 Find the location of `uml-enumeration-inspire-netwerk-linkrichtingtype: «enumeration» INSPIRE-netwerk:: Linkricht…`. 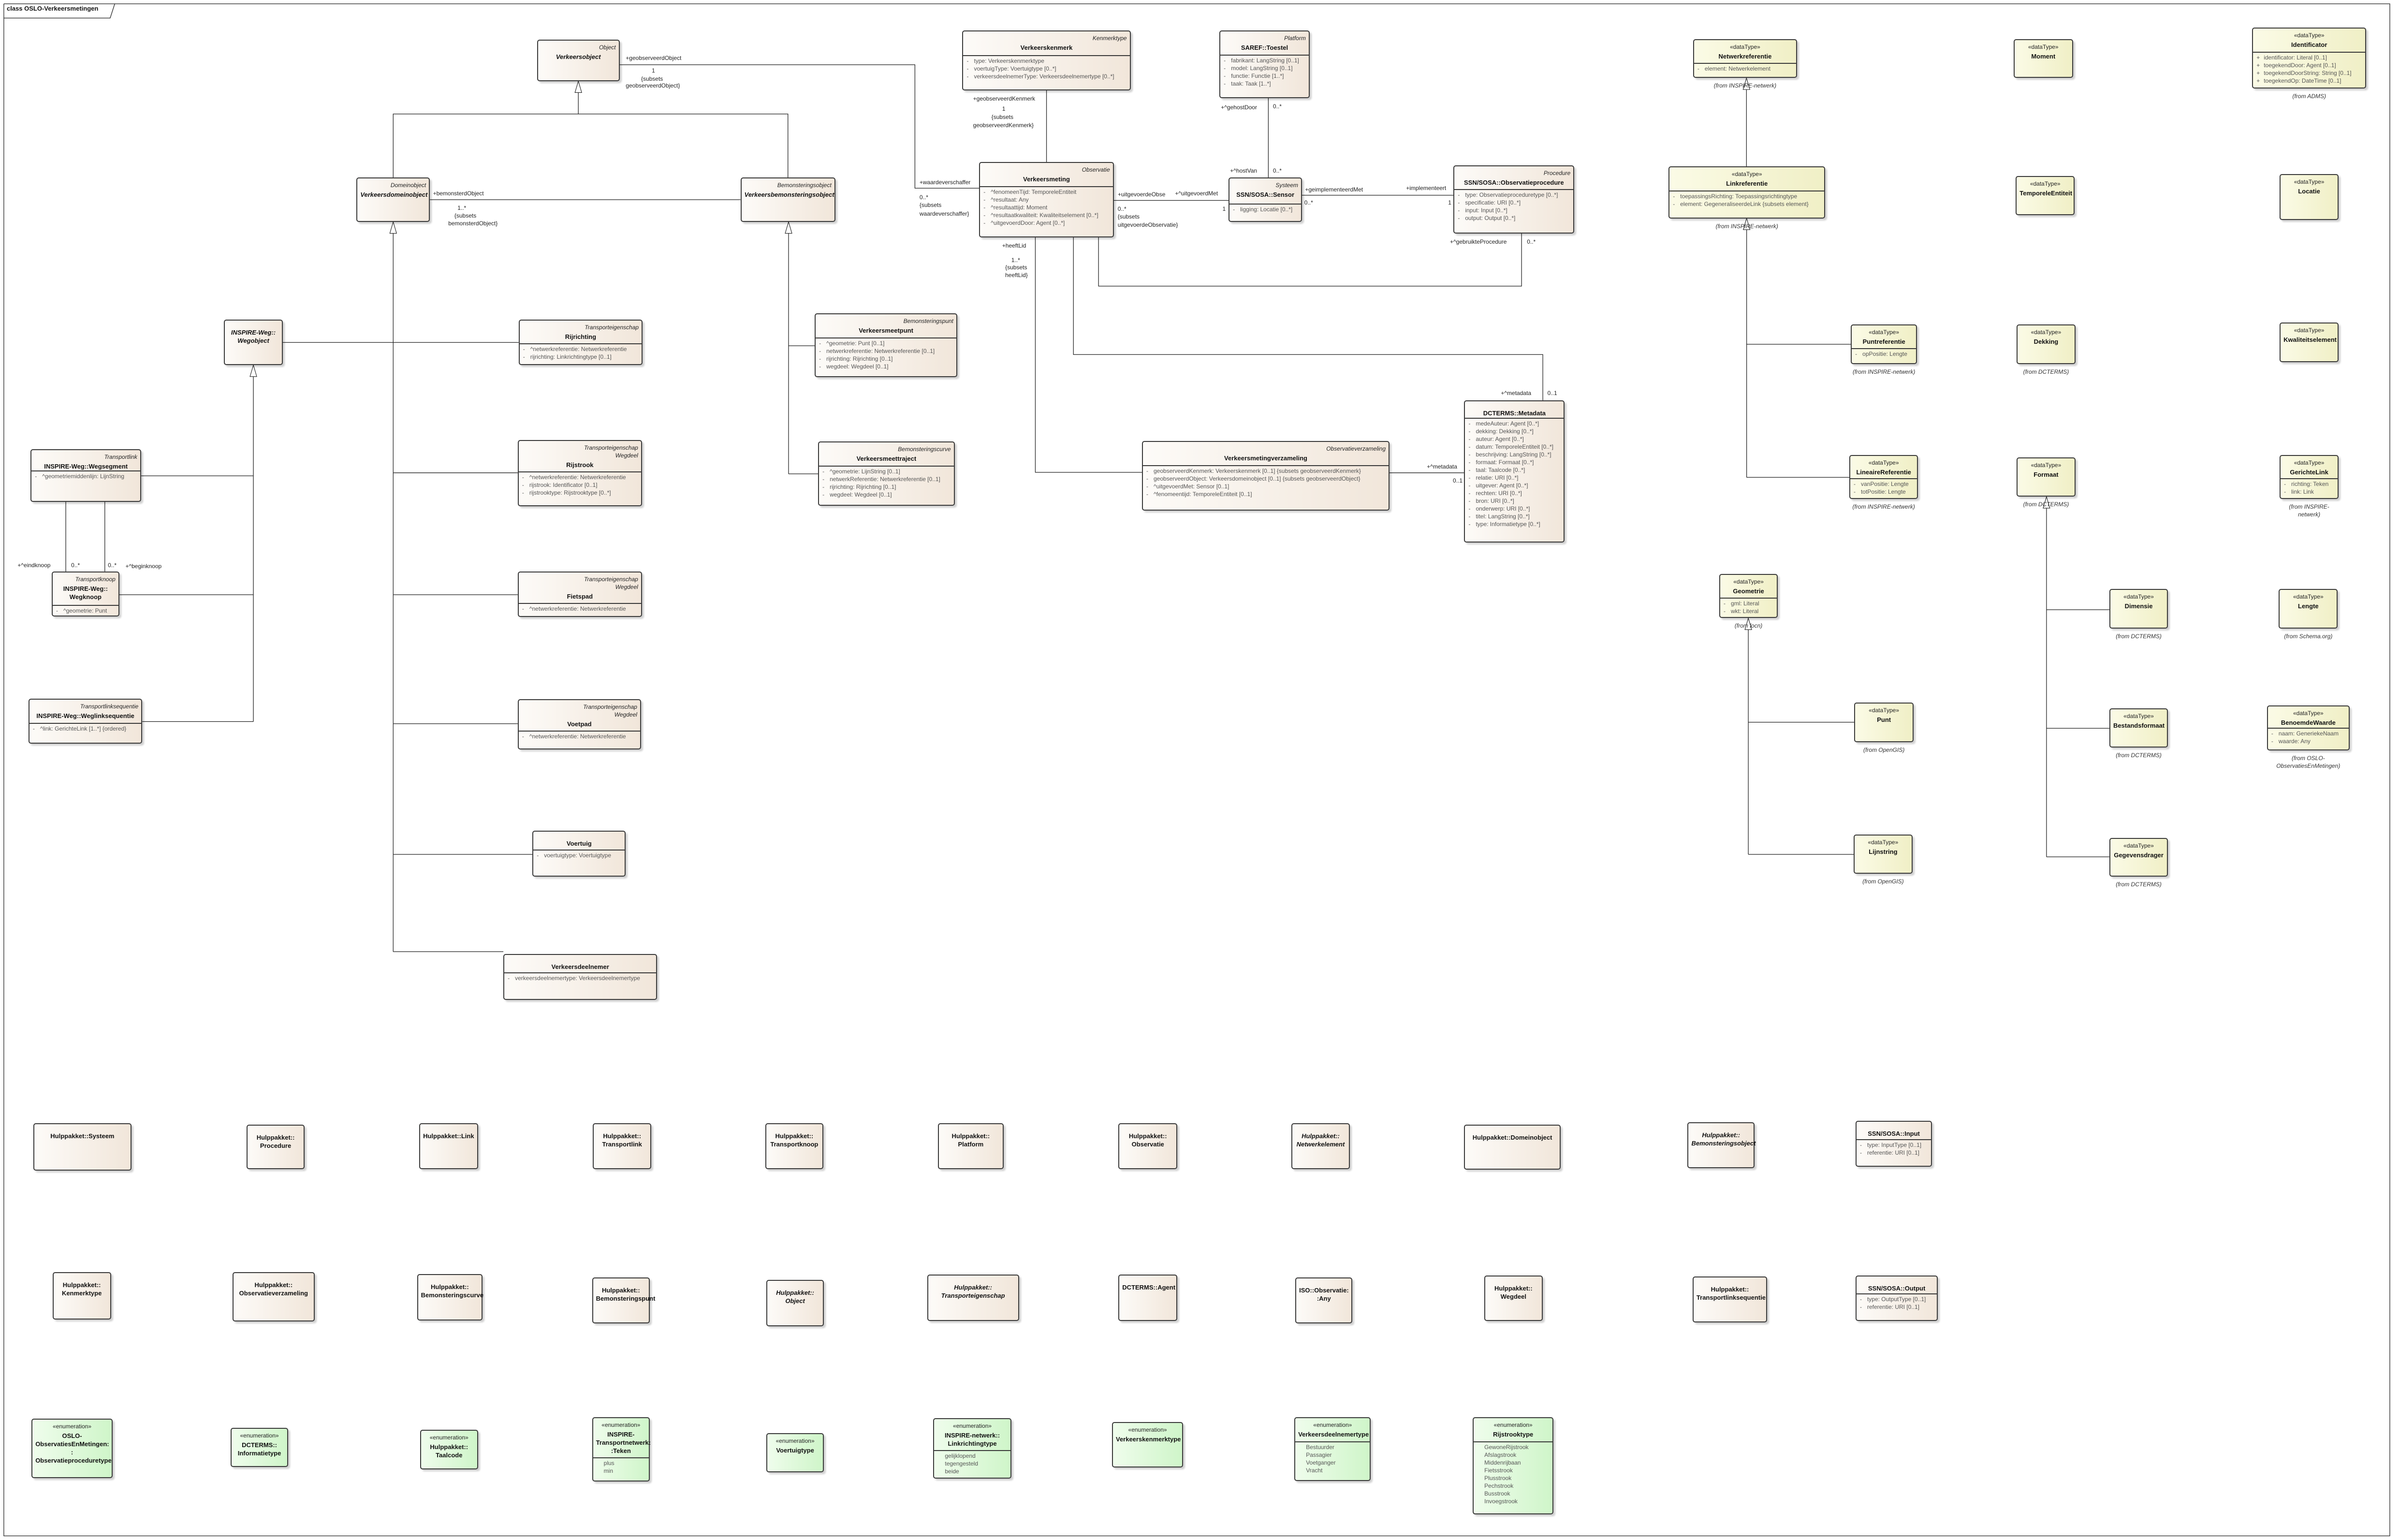

uml-enumeration-inspire-netwerk-linkrichtingtype: «enumeration» INSPIRE-netwerk:: Linkricht… is located at coordinates (972, 1449).